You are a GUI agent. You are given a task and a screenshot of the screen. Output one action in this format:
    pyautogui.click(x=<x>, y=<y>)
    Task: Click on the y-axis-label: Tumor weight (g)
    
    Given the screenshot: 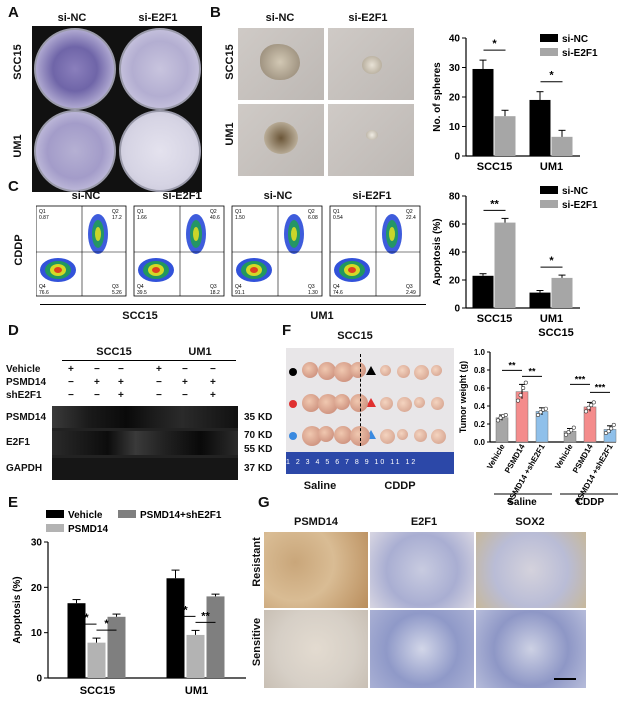 What is the action you would take?
    pyautogui.click(x=463, y=397)
    